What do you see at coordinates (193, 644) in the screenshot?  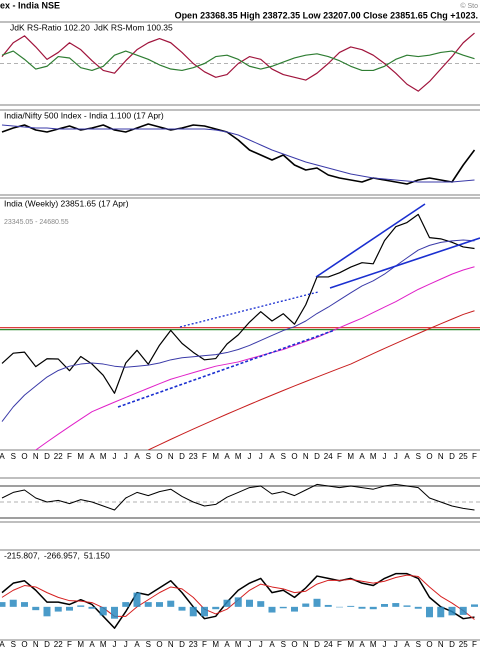 I see `x-tick-label: 23` at bounding box center [193, 644].